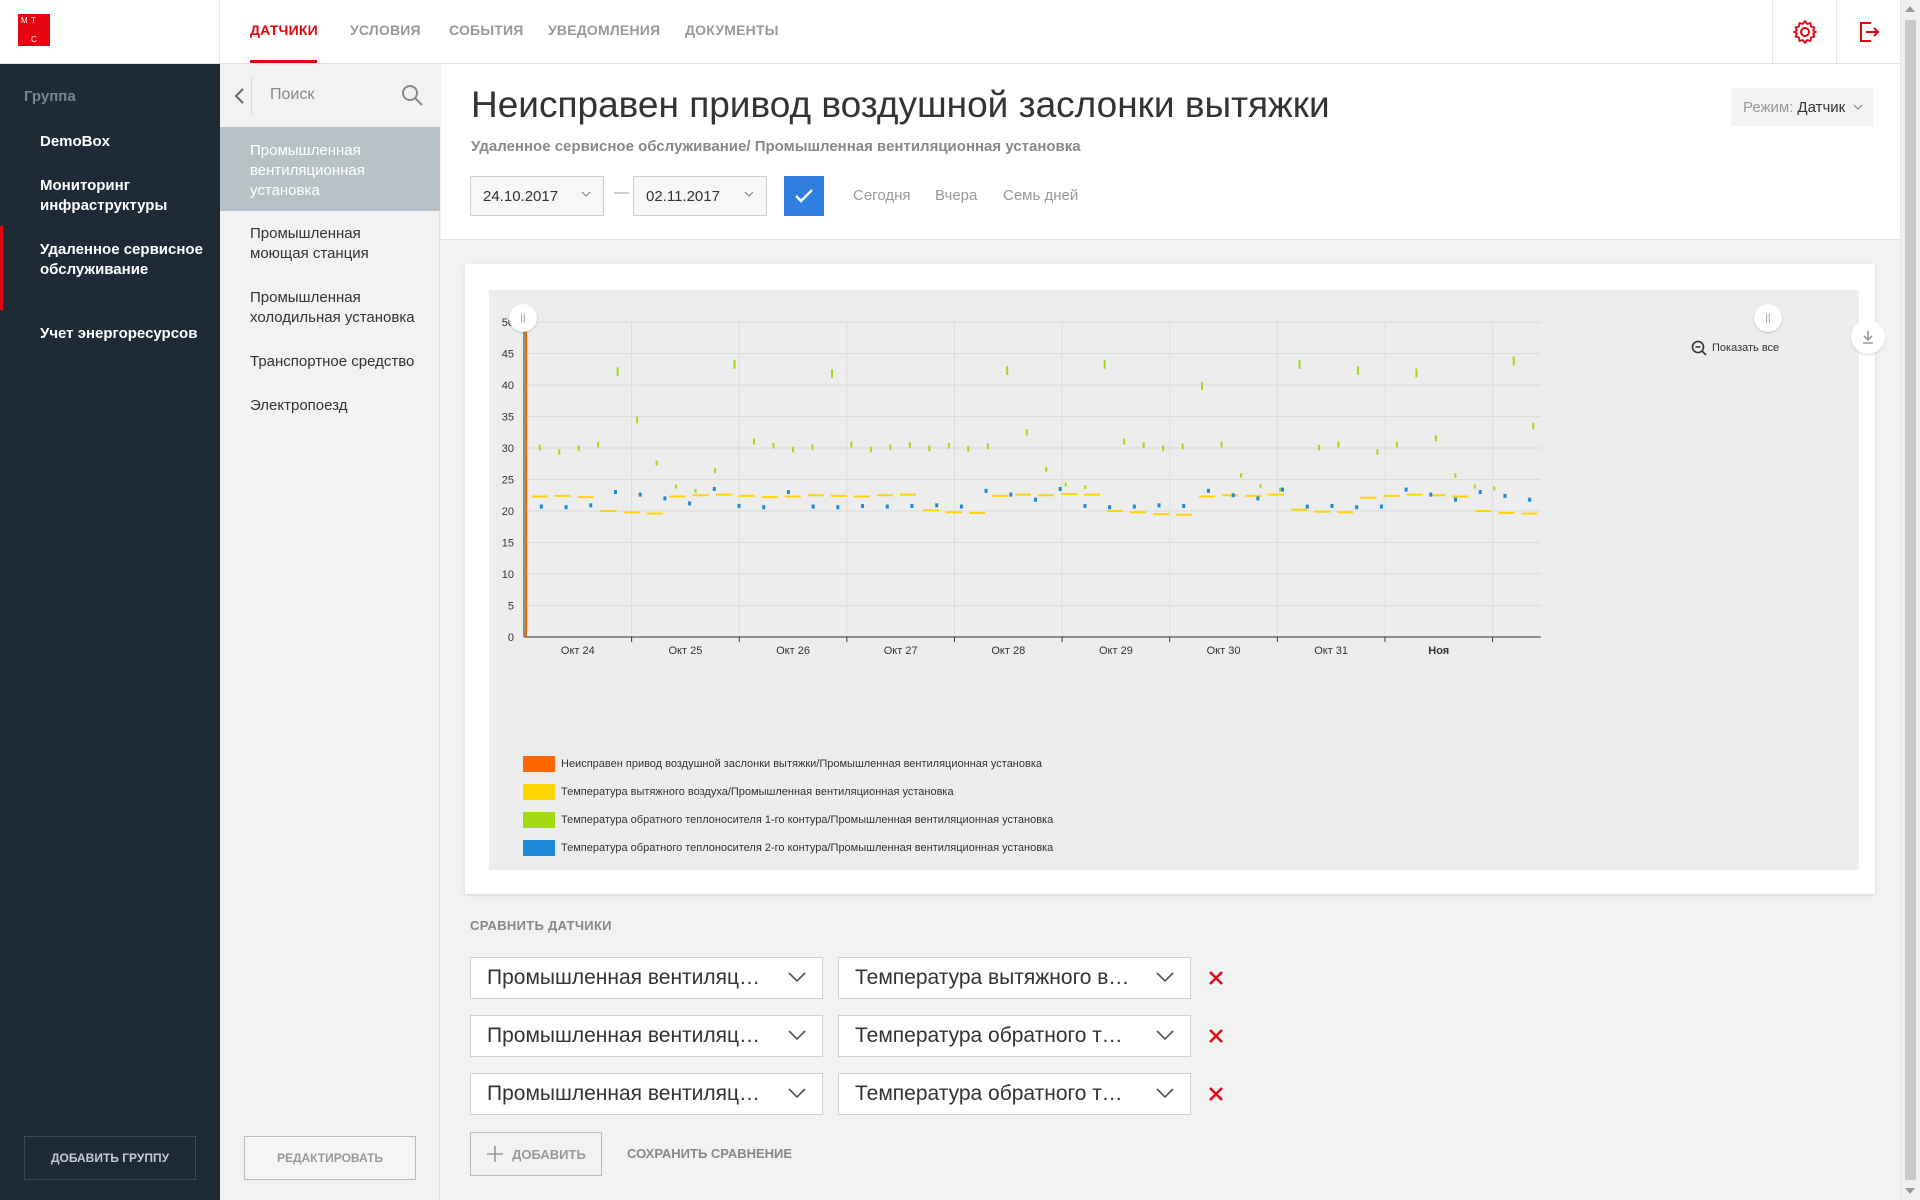 The image size is (1920, 1200). I want to click on brand-logo: М Т С, so click(34, 30).